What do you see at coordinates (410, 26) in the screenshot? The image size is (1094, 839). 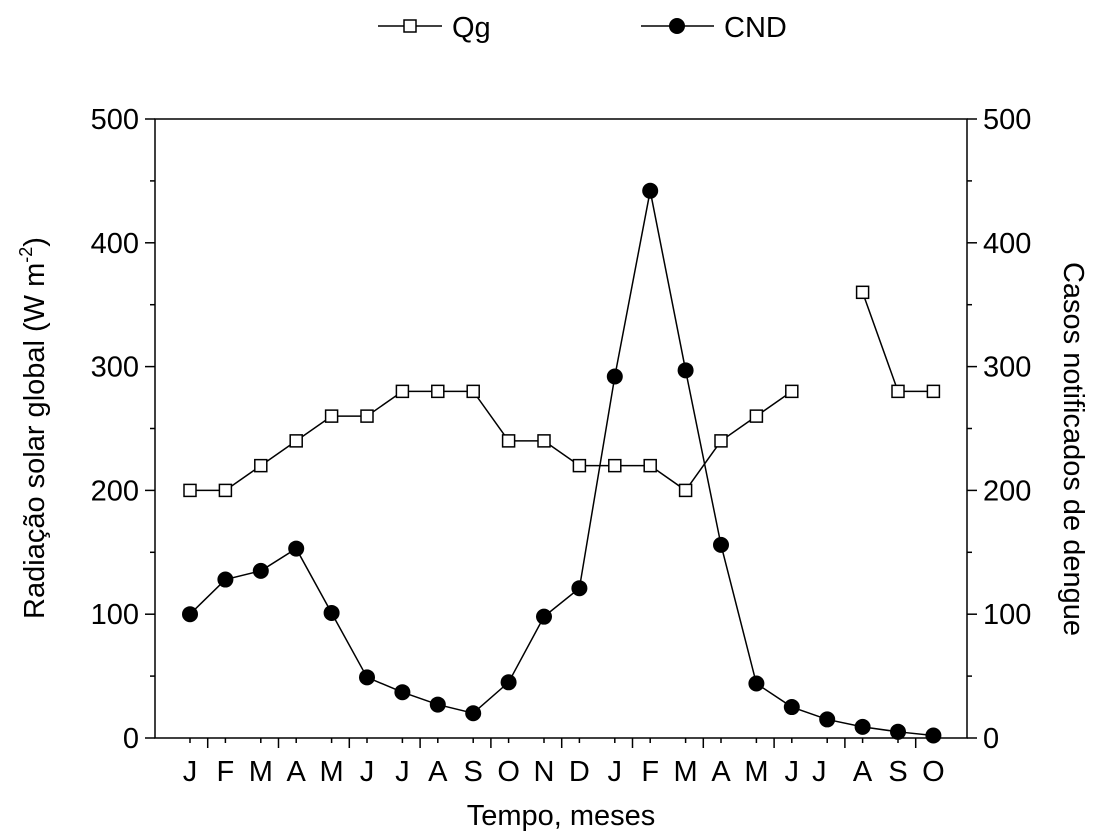 I see `legend-qg-marker` at bounding box center [410, 26].